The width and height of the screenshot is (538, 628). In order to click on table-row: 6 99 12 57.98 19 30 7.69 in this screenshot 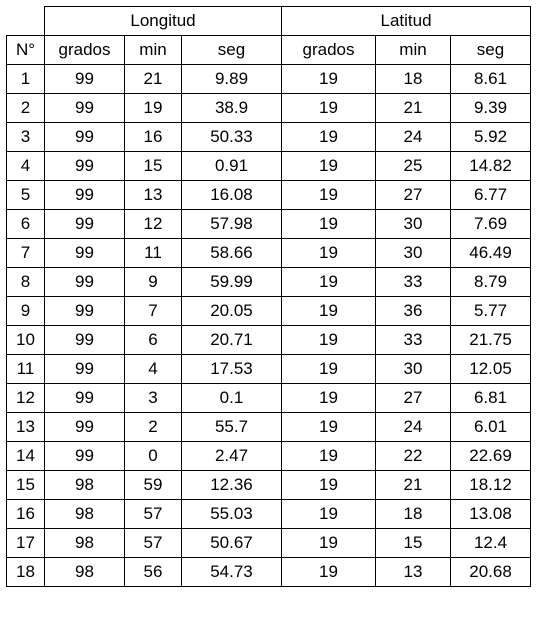, I will do `click(269, 224)`.